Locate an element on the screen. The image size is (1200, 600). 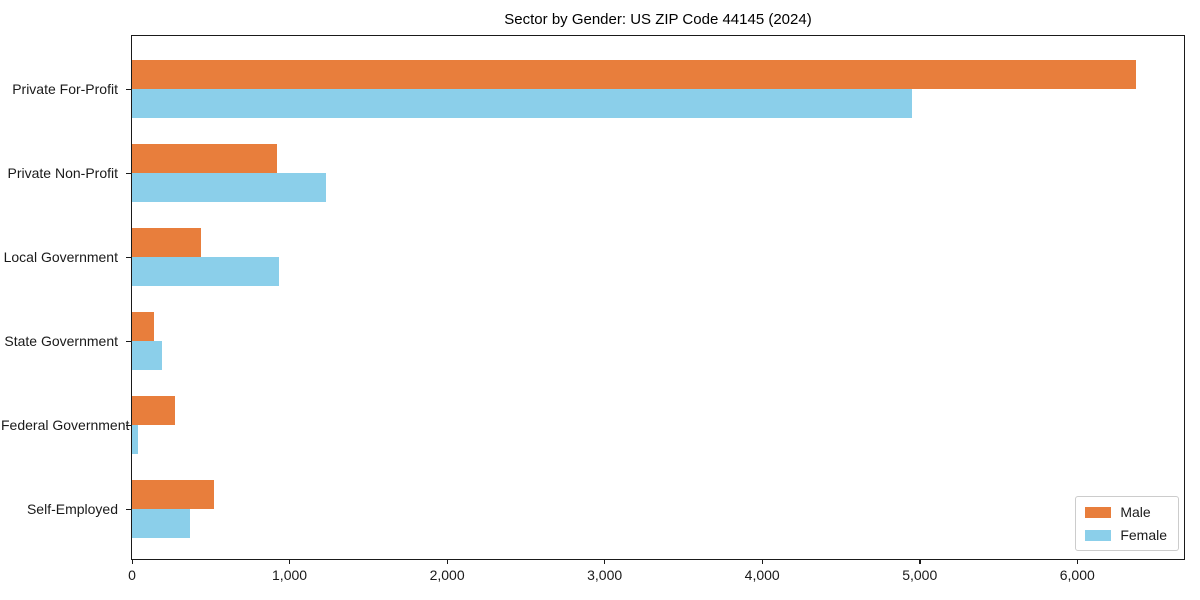
category-label: State Government is located at coordinates (61, 341).